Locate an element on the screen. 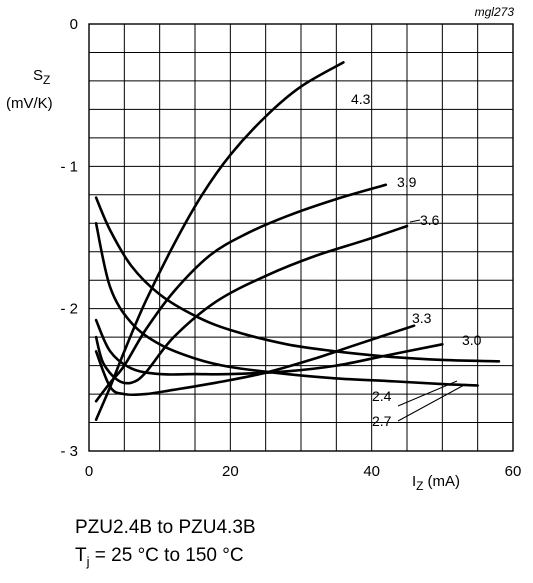 The width and height of the screenshot is (533, 583). chart-code: mgl273 is located at coordinates (495, 12).